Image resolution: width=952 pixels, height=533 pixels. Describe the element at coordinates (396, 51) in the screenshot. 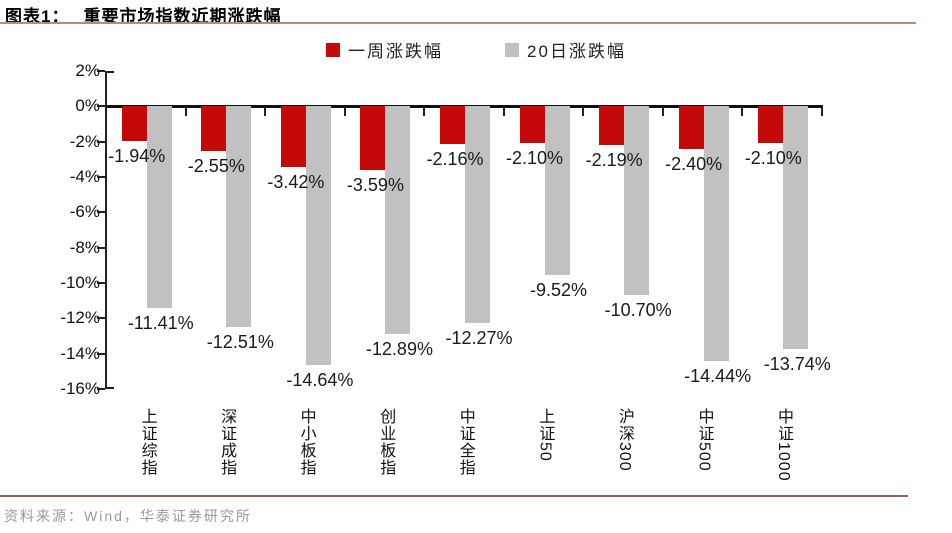

I see `legend-label-weekly: 一周涨跌幅` at that location.